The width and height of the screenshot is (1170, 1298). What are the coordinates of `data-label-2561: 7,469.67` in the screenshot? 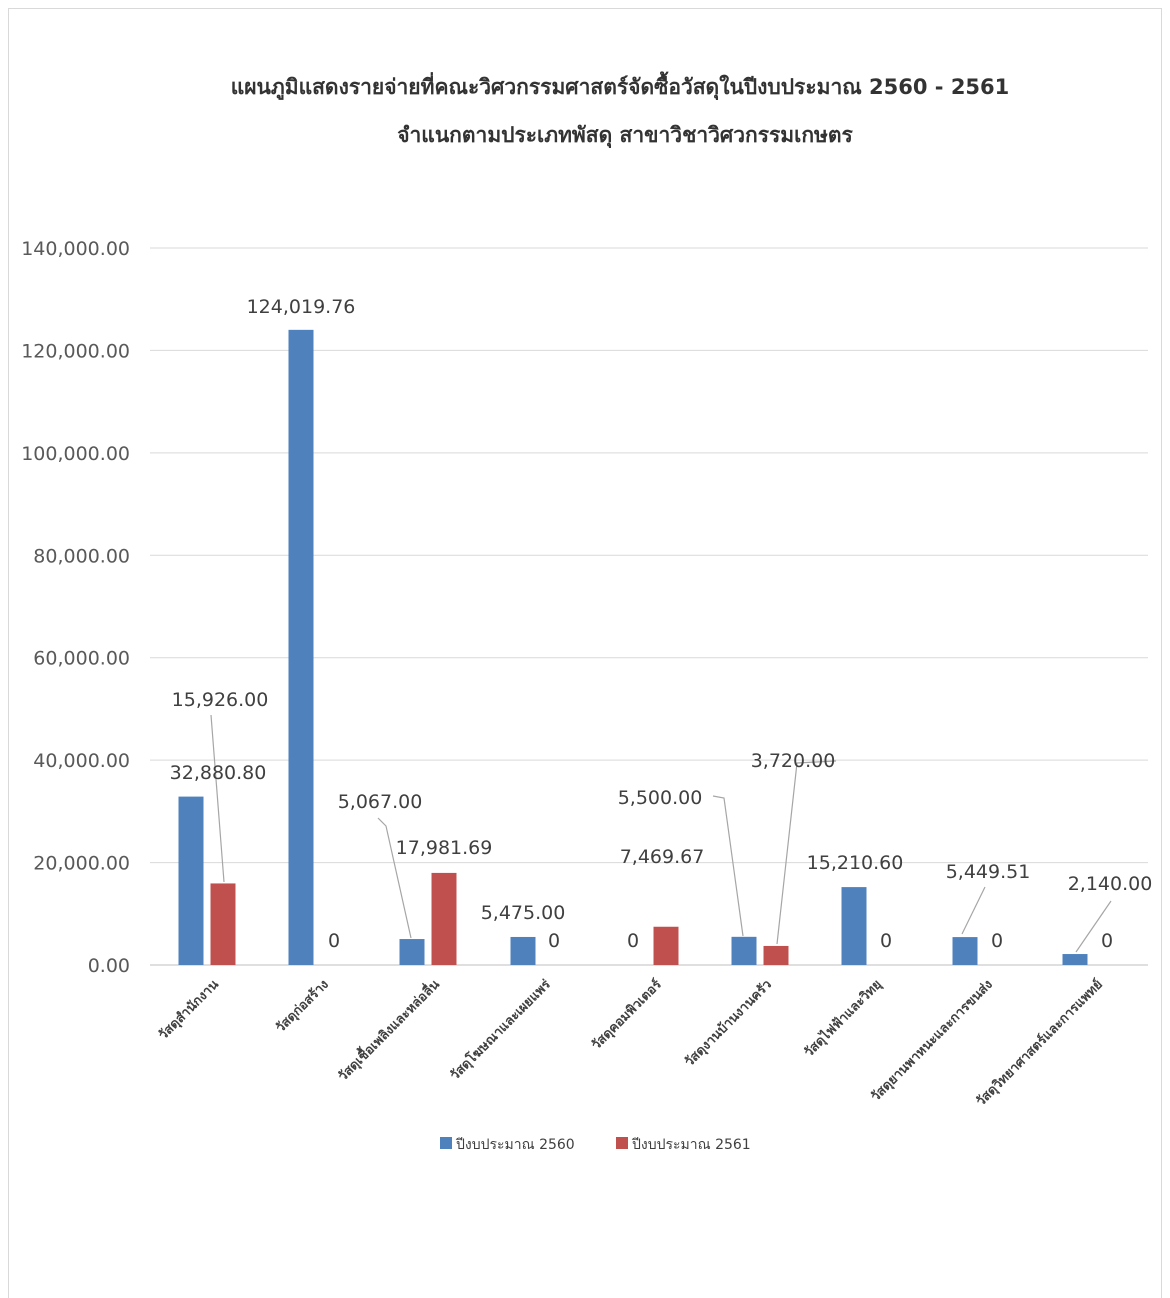 It's located at (662, 857).